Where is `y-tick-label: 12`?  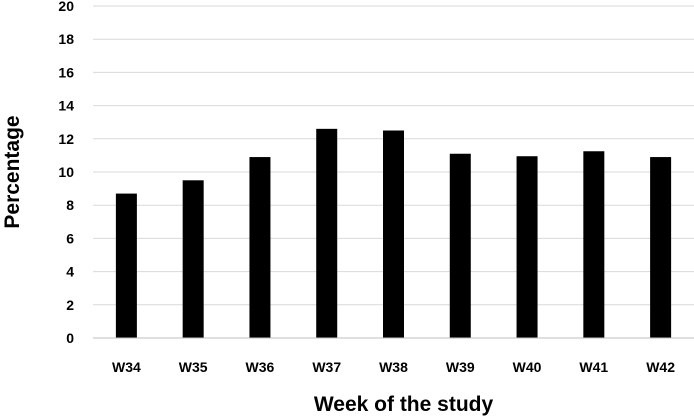 y-tick-label: 12 is located at coordinates (66, 139).